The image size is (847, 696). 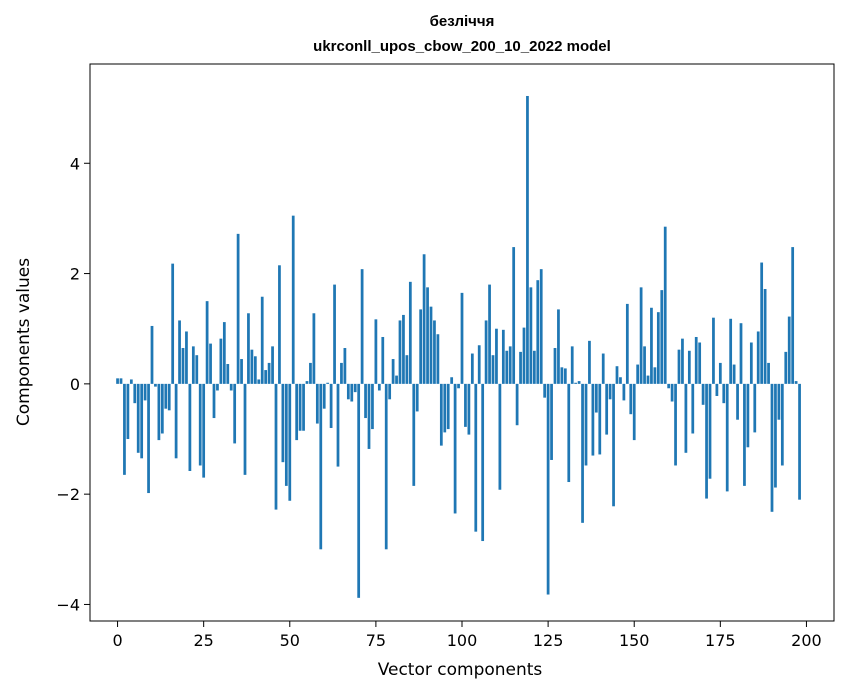 I want to click on chart-title: безліччя, so click(x=462, y=21).